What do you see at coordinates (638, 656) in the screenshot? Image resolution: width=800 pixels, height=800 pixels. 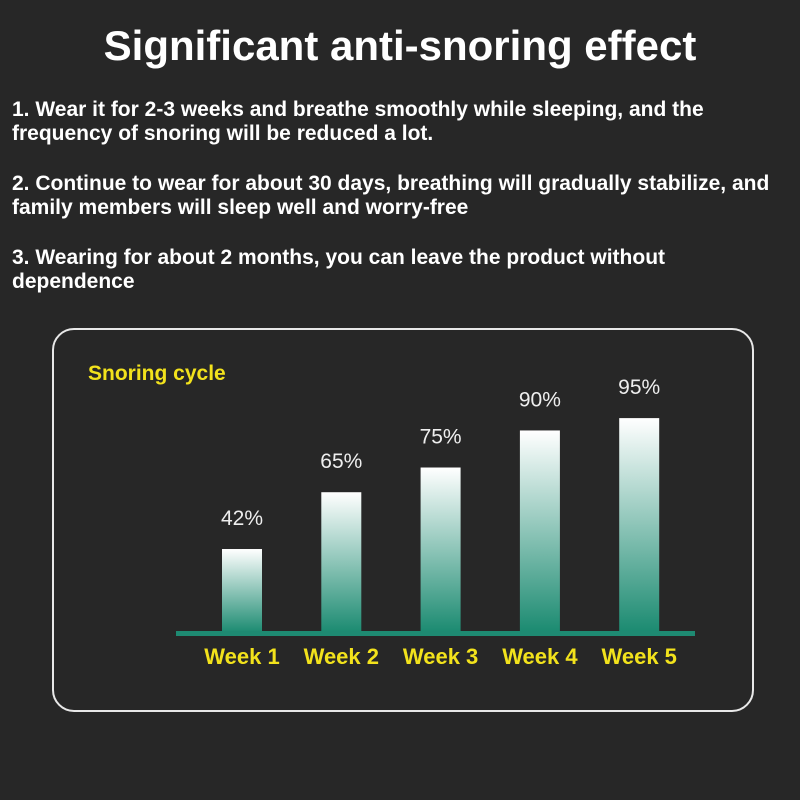 I see `x-tick-label-5: Week 5` at bounding box center [638, 656].